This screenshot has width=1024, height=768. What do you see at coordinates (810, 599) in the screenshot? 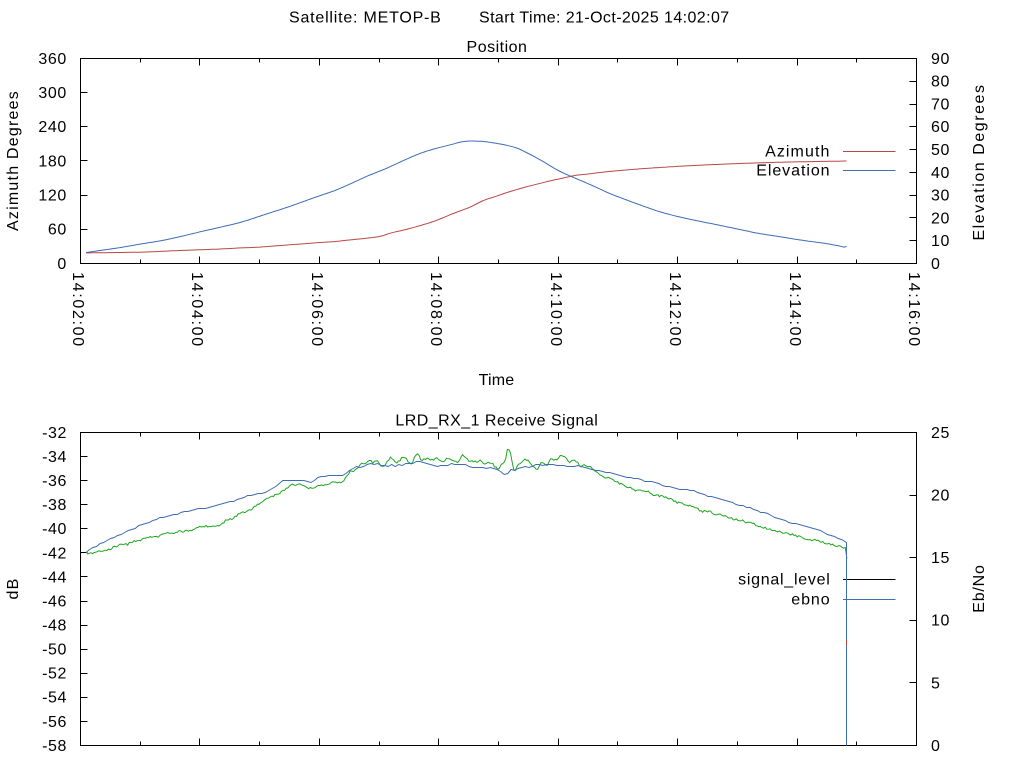
I see `svg-text: ebno` at bounding box center [810, 599].